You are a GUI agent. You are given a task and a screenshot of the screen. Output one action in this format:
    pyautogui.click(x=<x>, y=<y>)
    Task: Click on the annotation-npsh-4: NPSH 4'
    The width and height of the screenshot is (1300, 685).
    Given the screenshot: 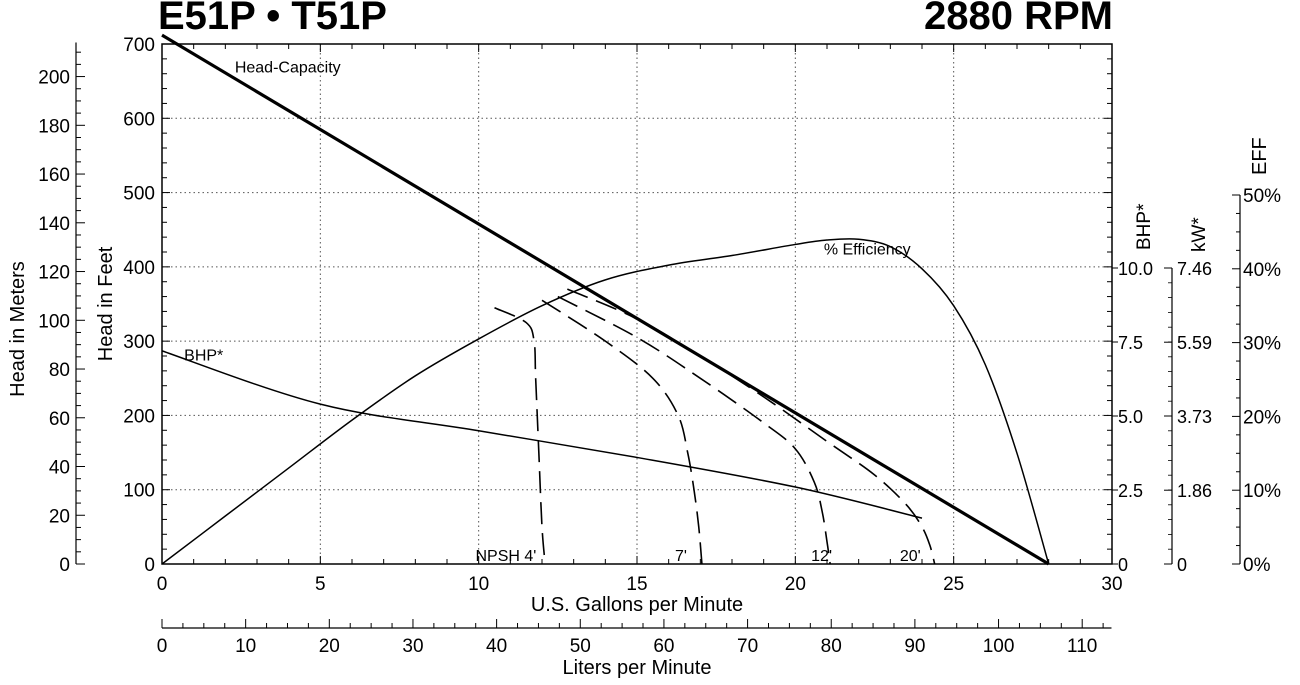 What is the action you would take?
    pyautogui.click(x=506, y=556)
    